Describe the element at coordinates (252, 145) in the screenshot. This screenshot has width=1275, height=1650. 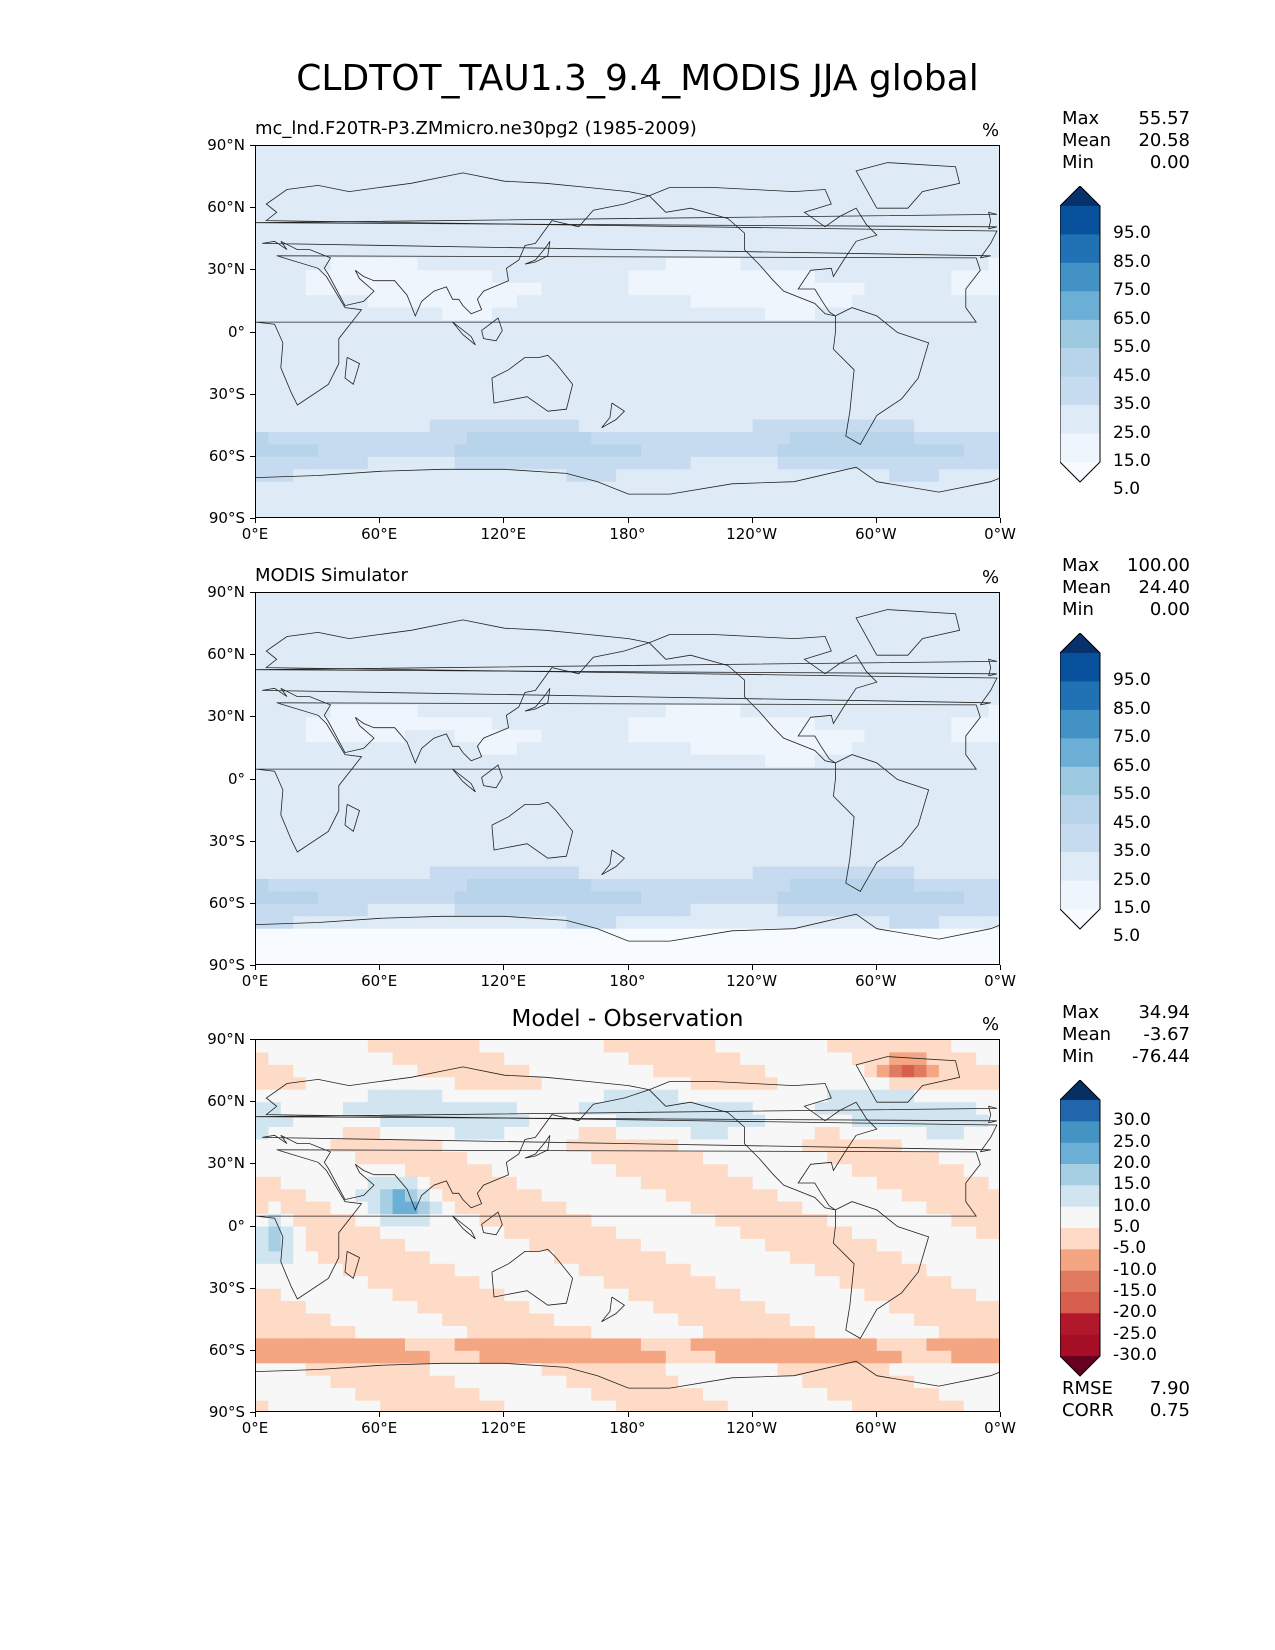
I see `y-tick-mark` at that location.